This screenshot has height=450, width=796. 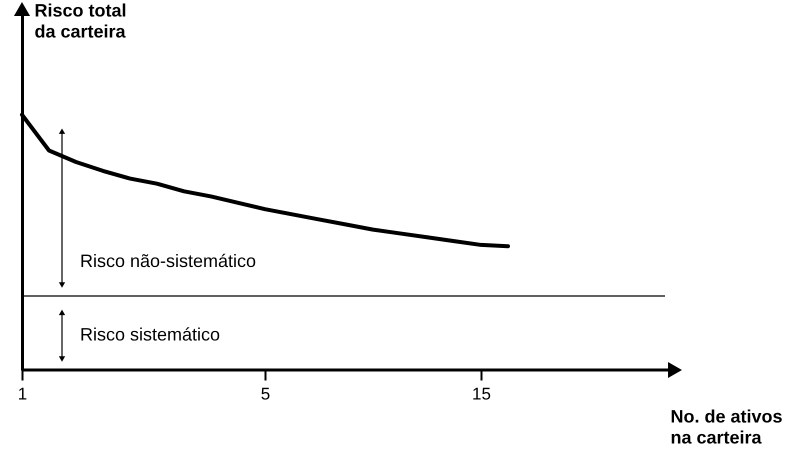 I want to click on annotation: Risco sistemático, so click(x=150, y=334).